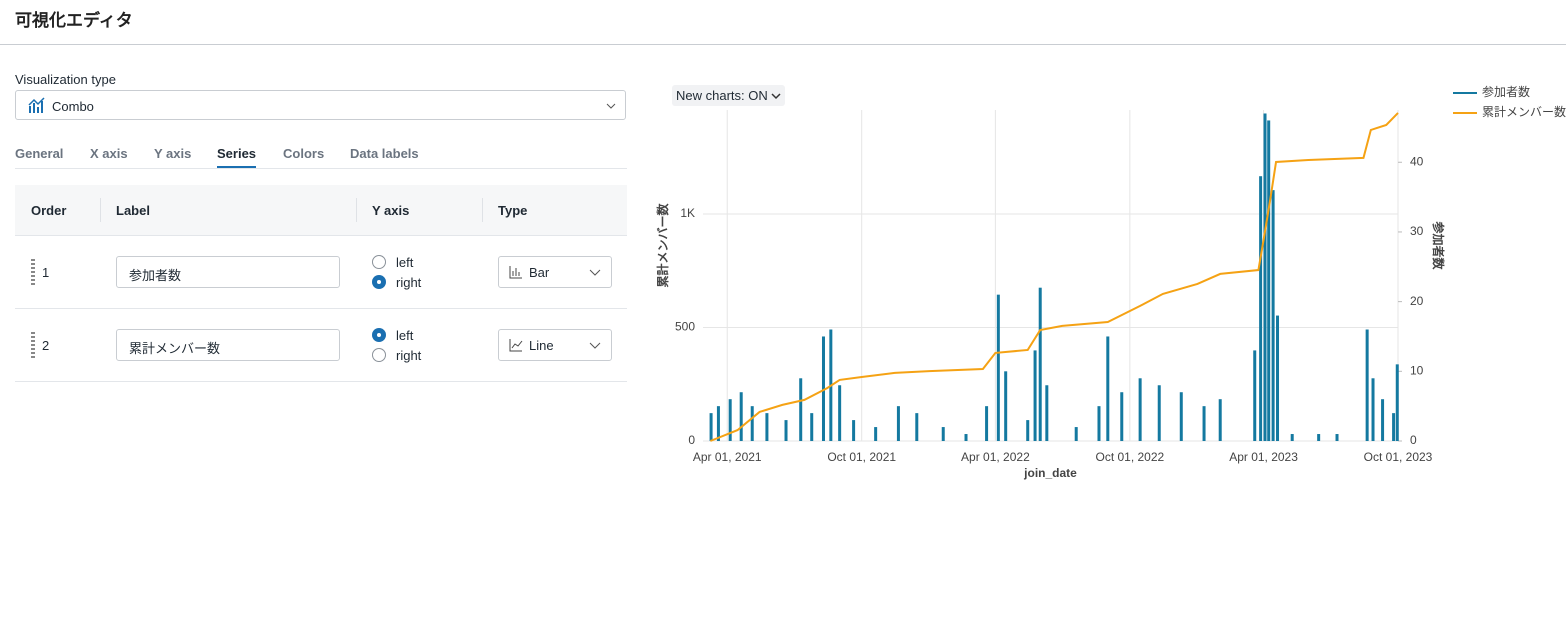  What do you see at coordinates (237, 157) in the screenshot?
I see `tab: Series` at bounding box center [237, 157].